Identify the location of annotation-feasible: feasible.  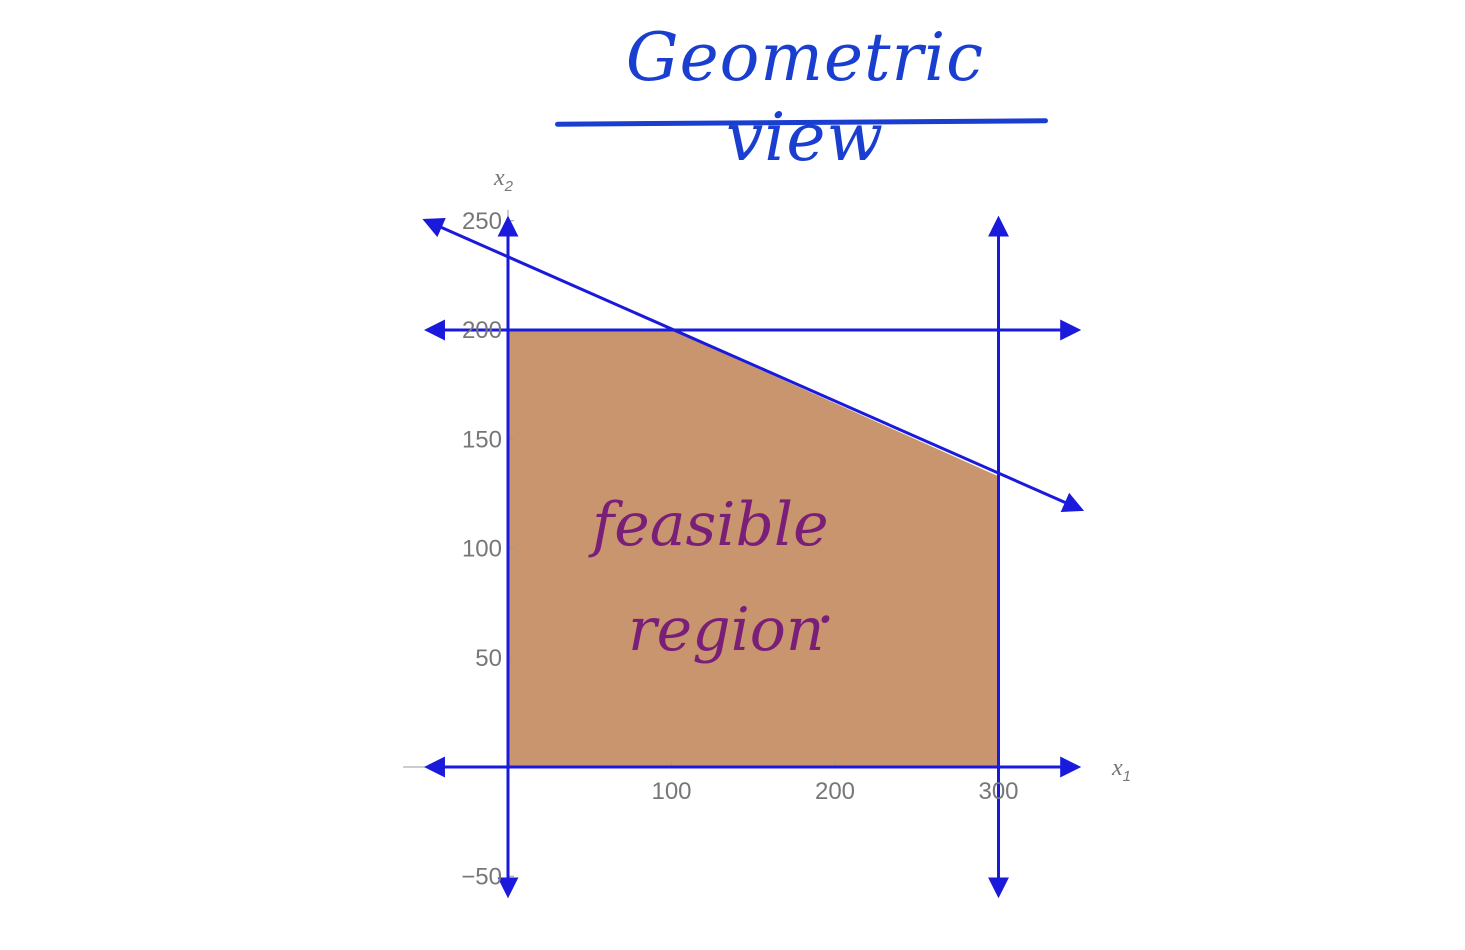
(708, 525).